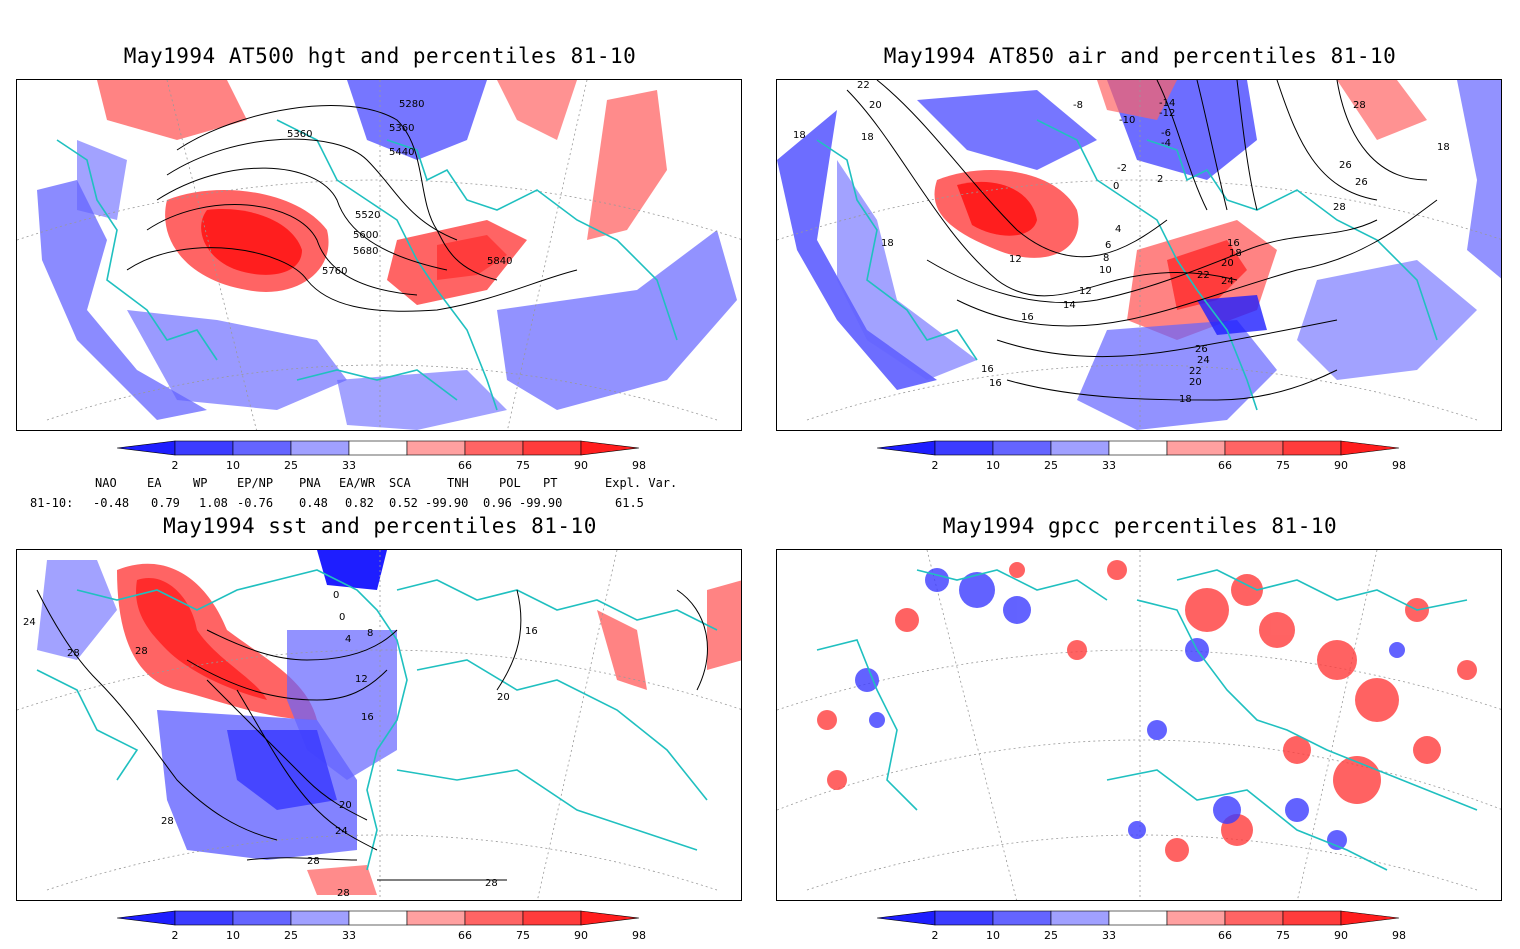  What do you see at coordinates (370, 633) in the screenshot?
I see `contour-label-sst: 8` at bounding box center [370, 633].